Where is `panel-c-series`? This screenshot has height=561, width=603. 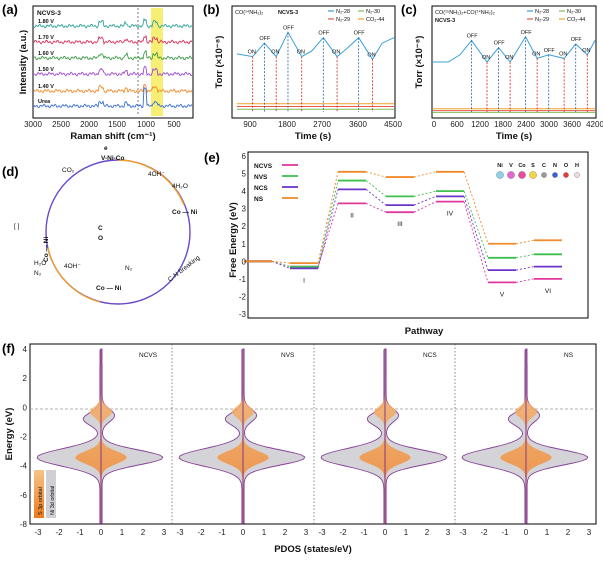
panel-c-series is located at coordinates (514, 74).